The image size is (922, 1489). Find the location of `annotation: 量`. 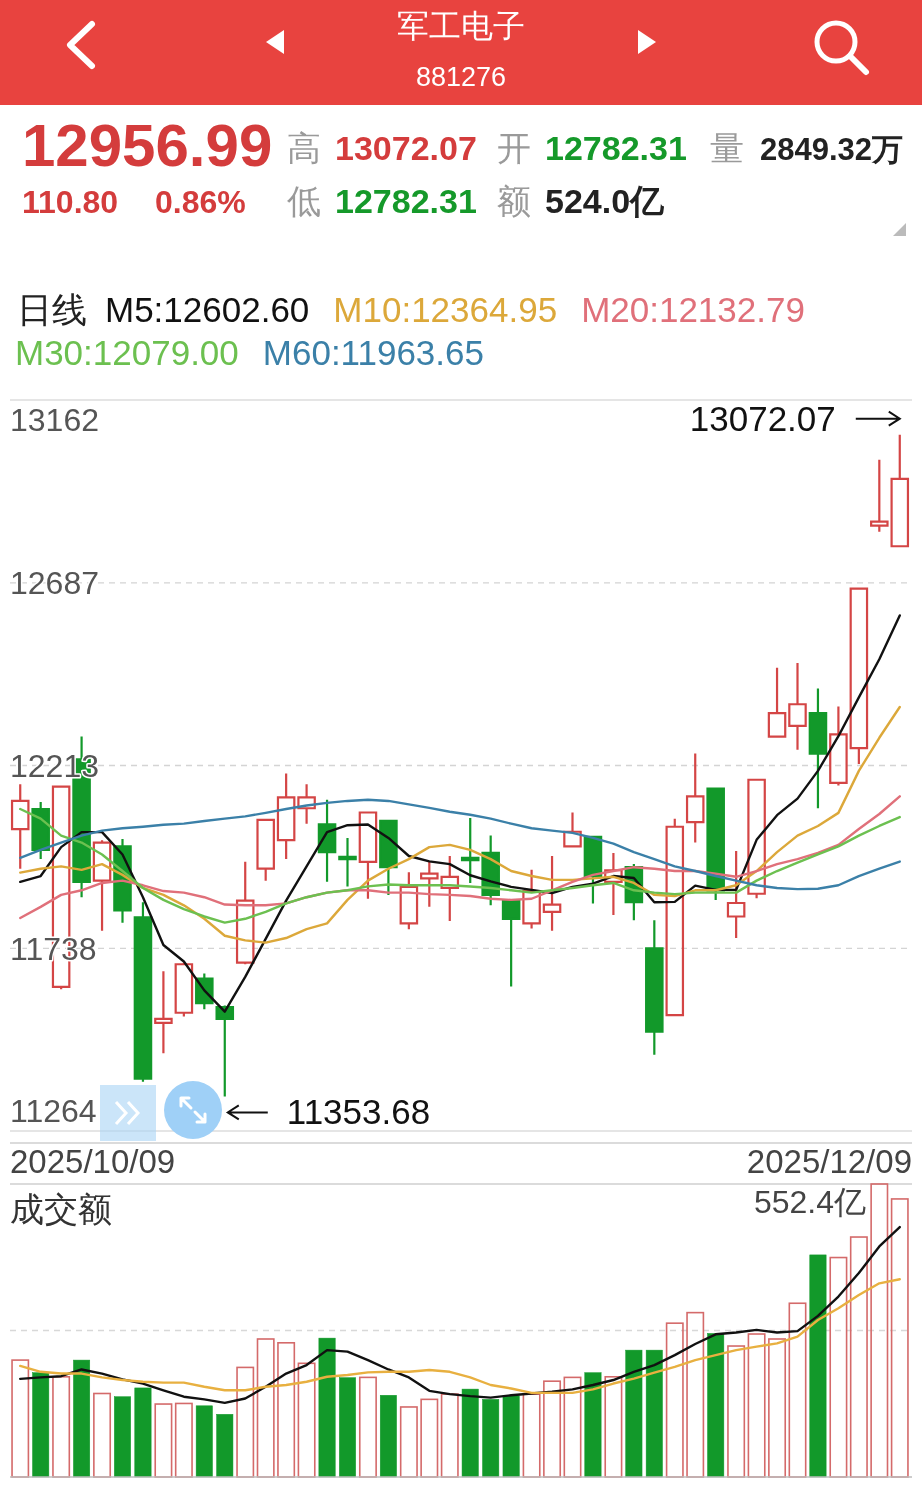

annotation: 量 is located at coordinates (727, 148).